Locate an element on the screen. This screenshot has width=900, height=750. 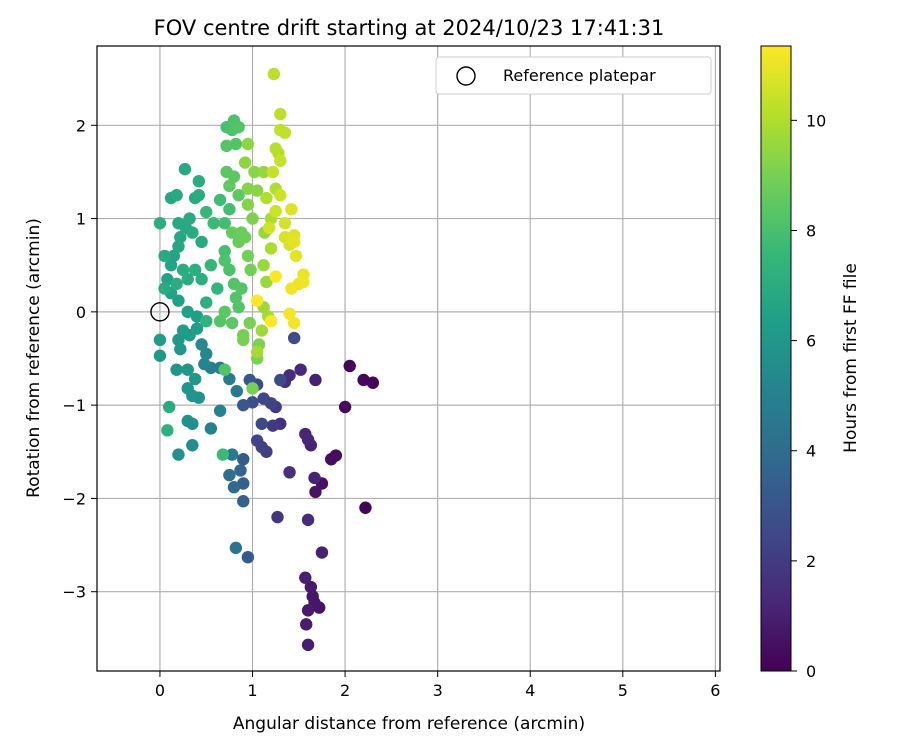
colorbar-tick-label: 4 is located at coordinates (811, 451).